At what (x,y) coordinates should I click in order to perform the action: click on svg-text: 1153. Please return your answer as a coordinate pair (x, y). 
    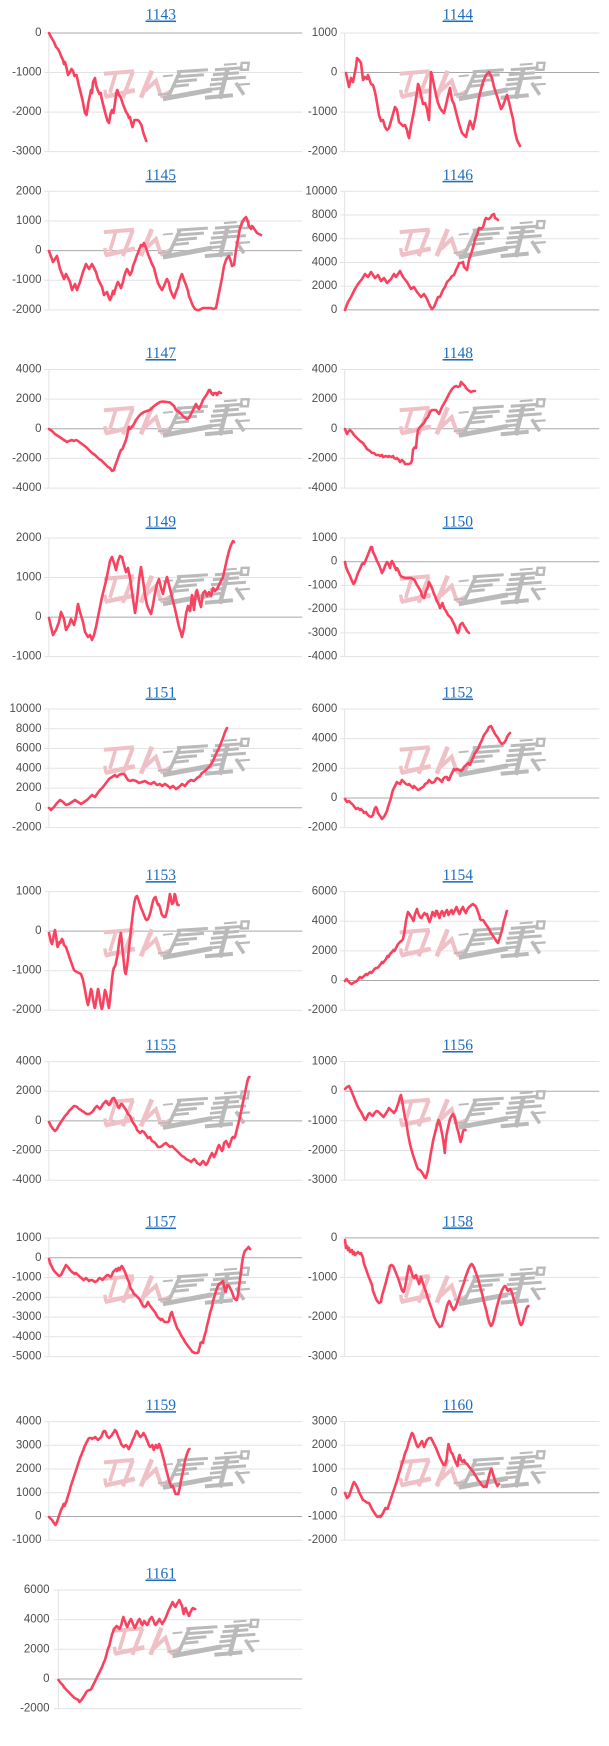
    Looking at the image, I should click on (161, 875).